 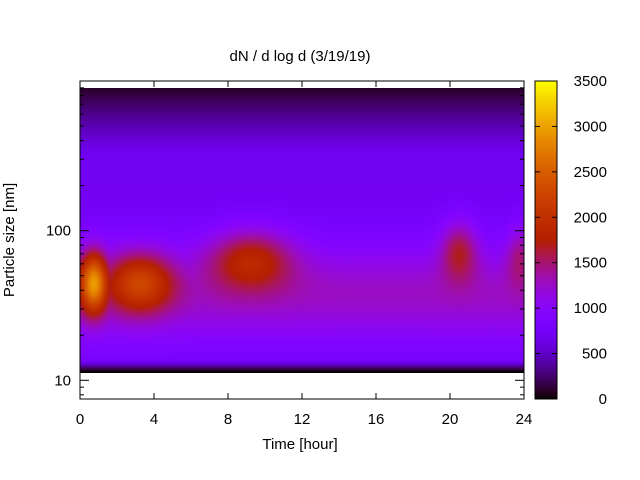 I want to click on y-axis-label: Particle size [nm], so click(x=9, y=240).